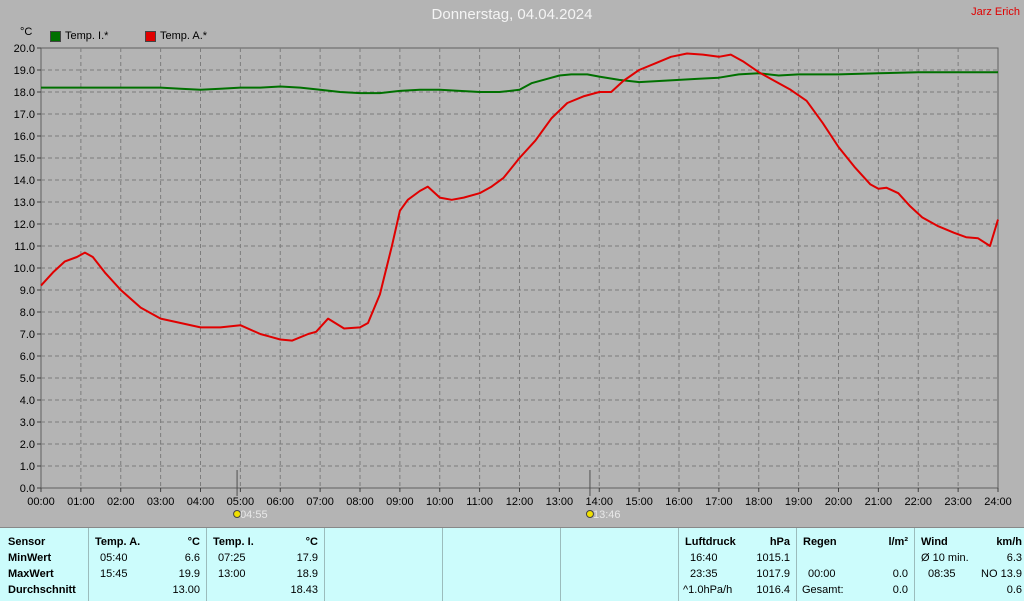 The width and height of the screenshot is (1024, 601). What do you see at coordinates (27, 357) in the screenshot?
I see `y-tick-label: 6.0` at bounding box center [27, 357].